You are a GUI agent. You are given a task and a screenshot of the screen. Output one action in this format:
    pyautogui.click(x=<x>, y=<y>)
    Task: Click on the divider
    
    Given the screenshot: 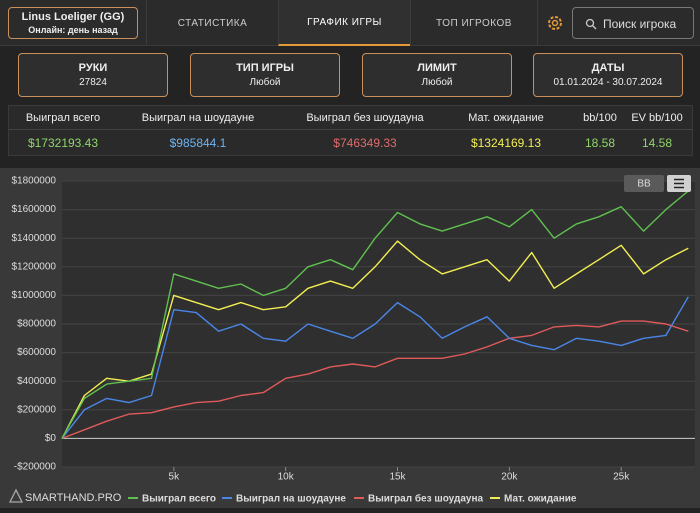 What is the action you would take?
    pyautogui.click(x=350, y=129)
    